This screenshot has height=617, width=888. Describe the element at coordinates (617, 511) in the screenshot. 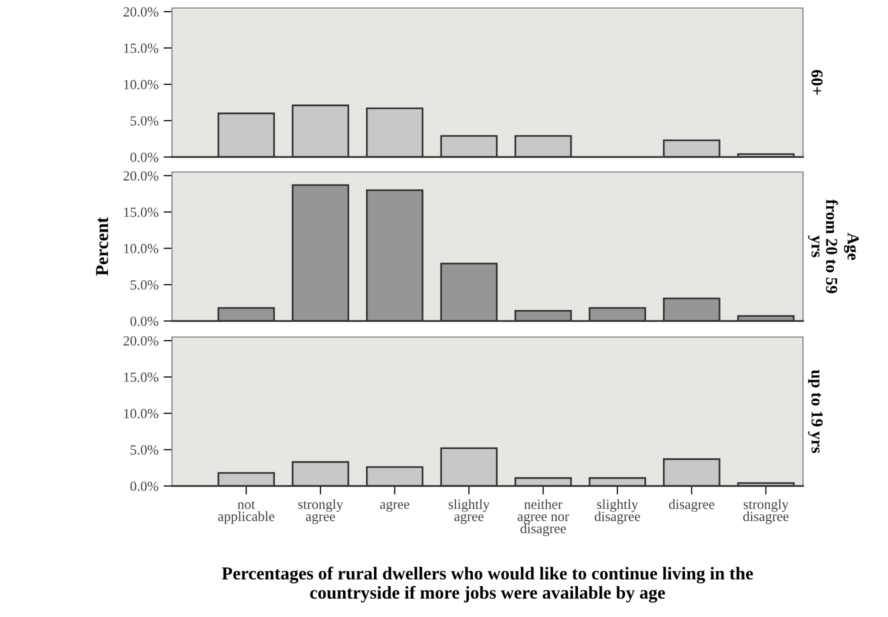

I see `x-tick-label: slightly disagree` at that location.